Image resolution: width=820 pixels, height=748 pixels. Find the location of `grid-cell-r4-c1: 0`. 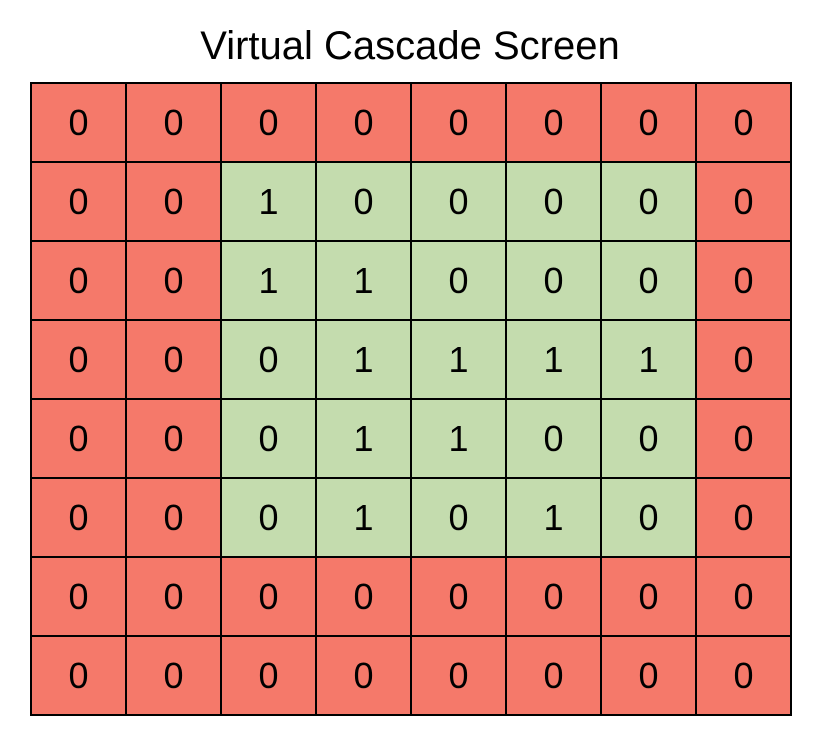

grid-cell-r4-c1: 0 is located at coordinates (174, 439).